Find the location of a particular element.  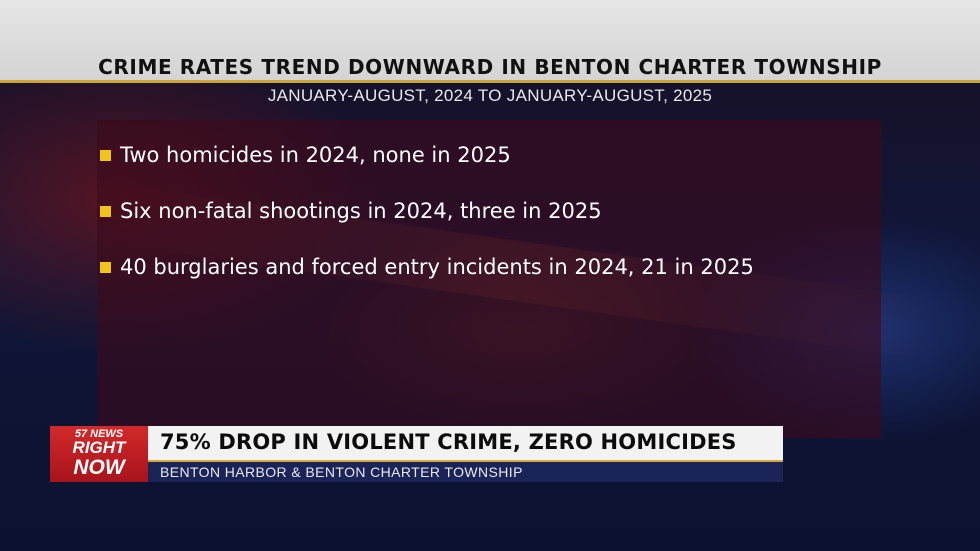

list-item: Two homicides in 2024, none in 2025 is located at coordinates (305, 155).